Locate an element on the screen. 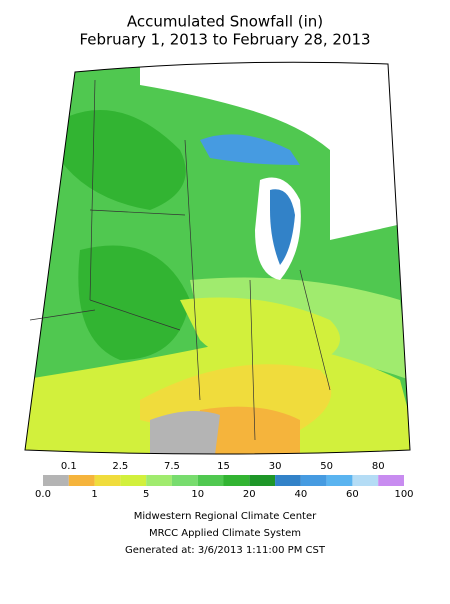 The width and height of the screenshot is (450, 604). legend-label: 15 is located at coordinates (223, 466).